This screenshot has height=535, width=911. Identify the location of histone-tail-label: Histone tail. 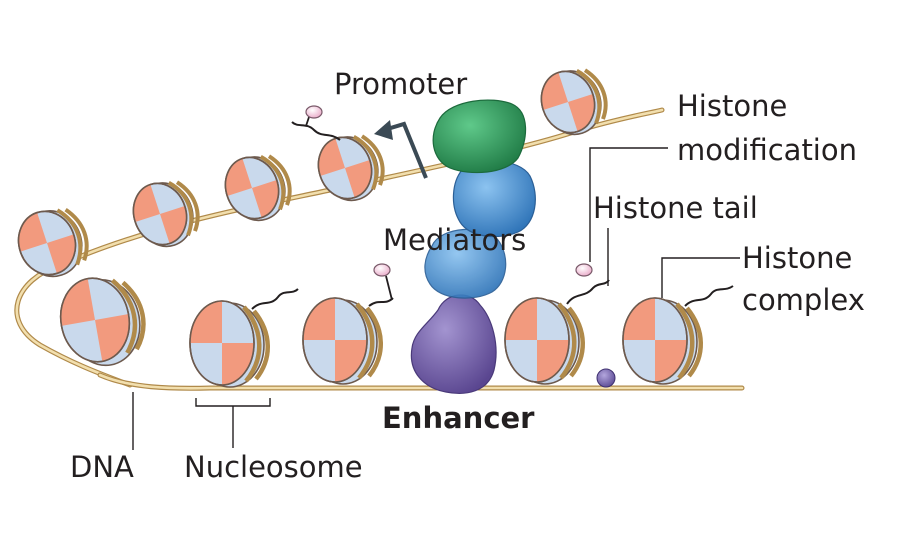
(675, 208).